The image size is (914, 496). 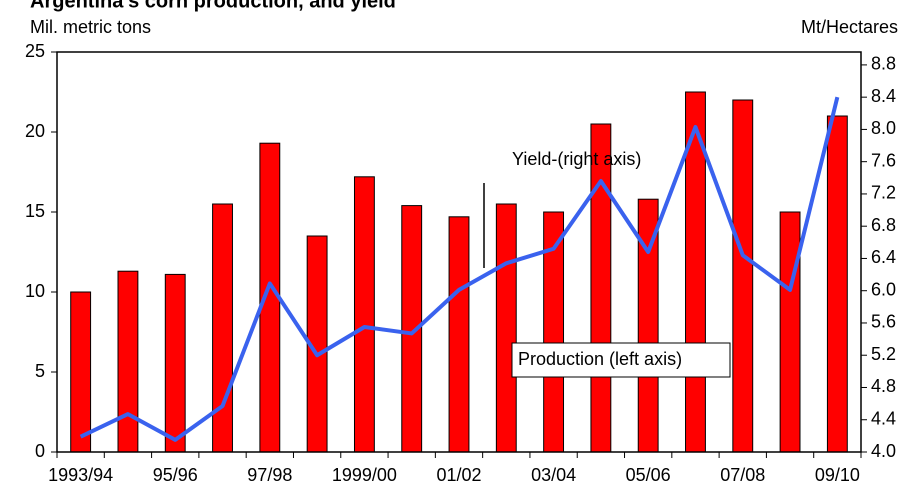 I want to click on y2-tick-label: 8.0, so click(x=883, y=128).